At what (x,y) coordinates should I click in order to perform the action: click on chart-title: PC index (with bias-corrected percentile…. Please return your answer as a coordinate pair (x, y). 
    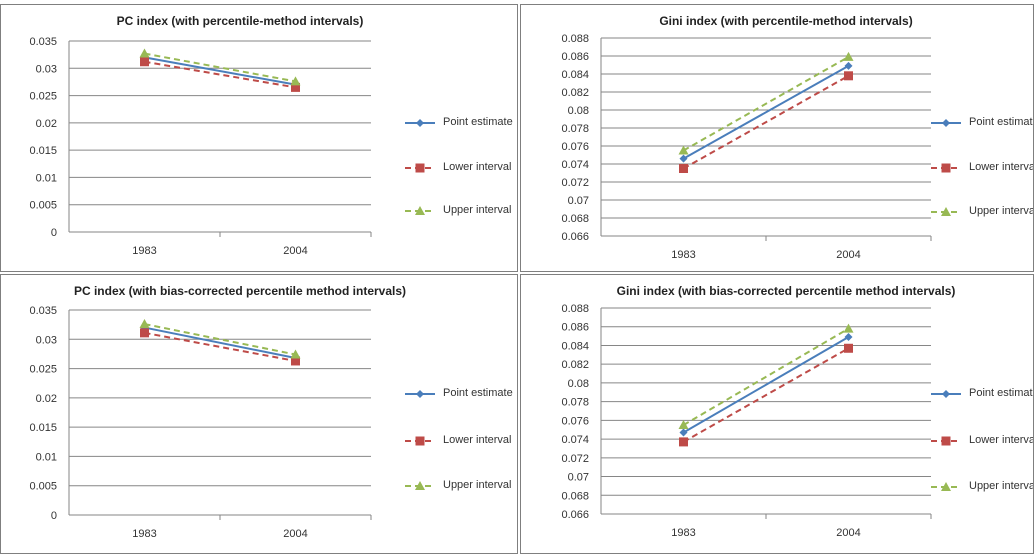
    Looking at the image, I should click on (240, 291).